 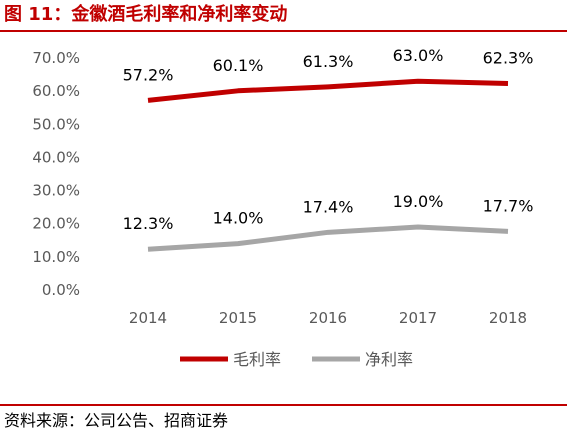 What do you see at coordinates (116, 420) in the screenshot?
I see `source-note: 资料来源：公司公告、招商证券` at bounding box center [116, 420].